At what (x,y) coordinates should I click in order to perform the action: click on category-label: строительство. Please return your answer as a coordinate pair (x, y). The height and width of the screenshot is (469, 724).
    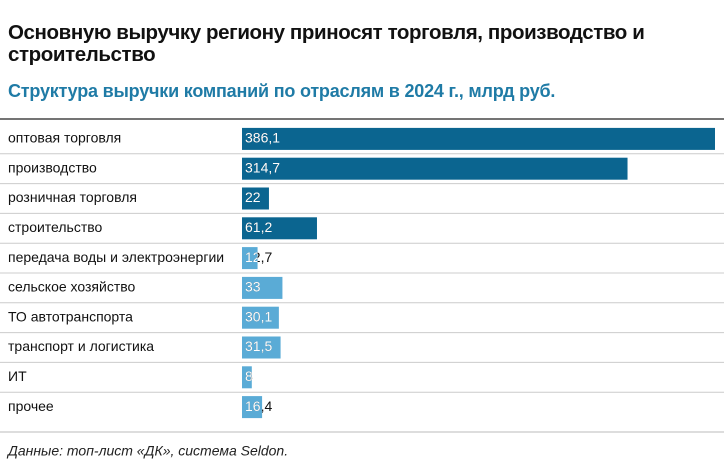
    Looking at the image, I should click on (55, 227).